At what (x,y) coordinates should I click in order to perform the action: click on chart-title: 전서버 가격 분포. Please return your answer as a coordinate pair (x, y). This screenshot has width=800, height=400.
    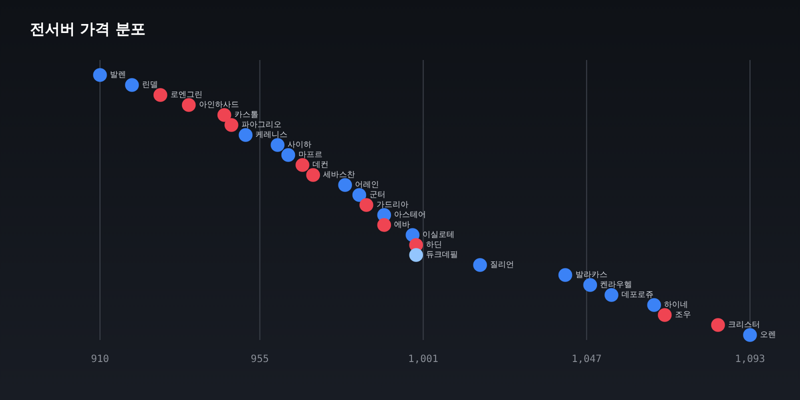
    Looking at the image, I should click on (88, 29).